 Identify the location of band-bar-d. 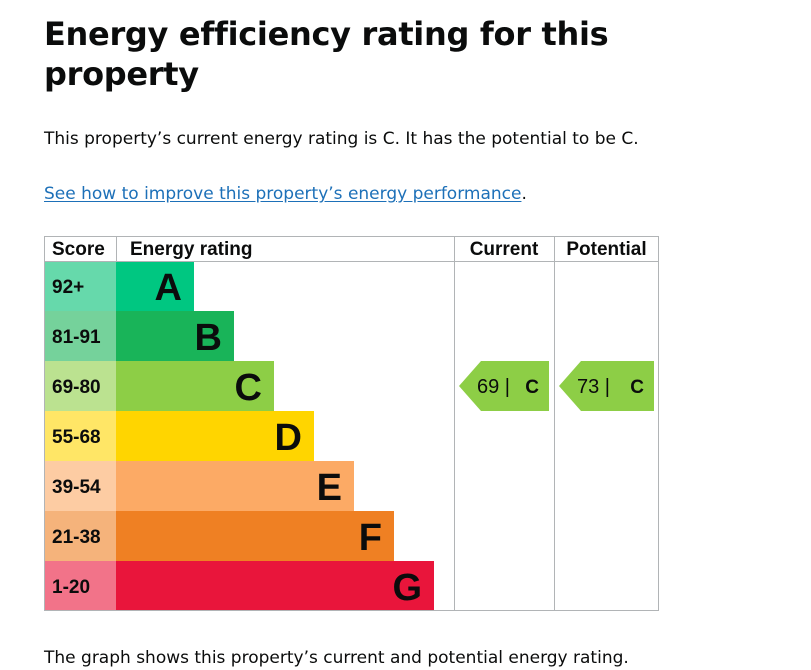
(215, 436).